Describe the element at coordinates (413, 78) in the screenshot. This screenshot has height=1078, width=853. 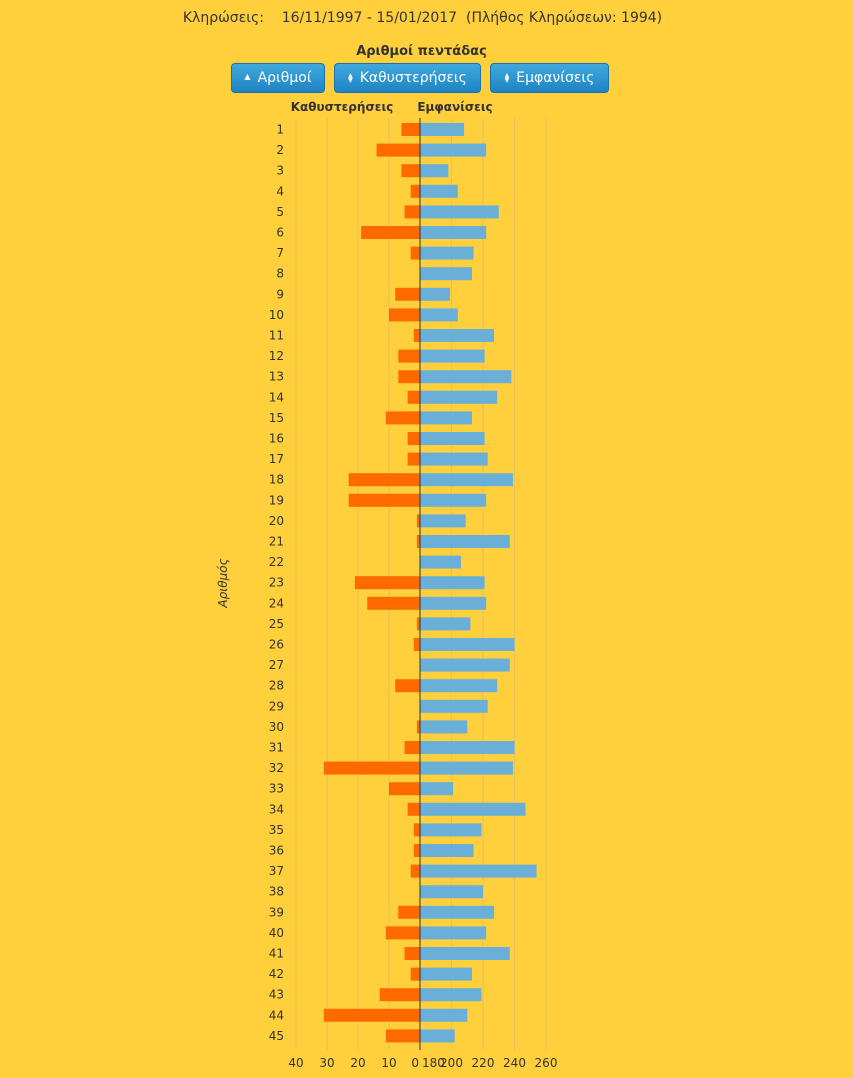
I see `sort-delays-label: Καθυστερήσεις` at that location.